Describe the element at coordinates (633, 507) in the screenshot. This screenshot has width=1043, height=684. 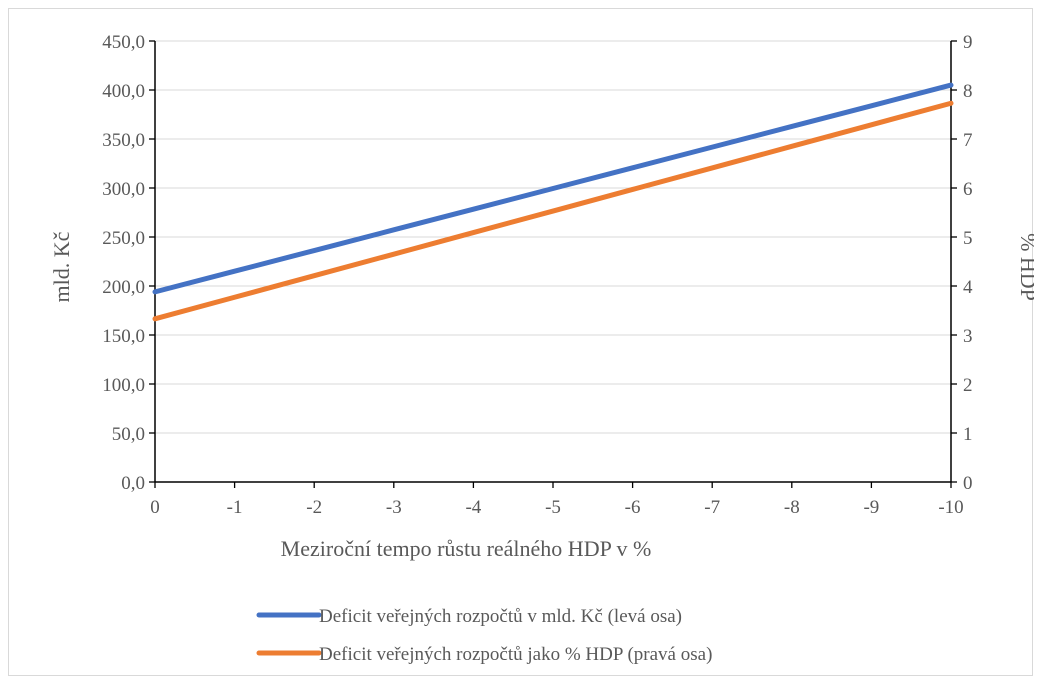
I see `x-tick-label: -6` at that location.